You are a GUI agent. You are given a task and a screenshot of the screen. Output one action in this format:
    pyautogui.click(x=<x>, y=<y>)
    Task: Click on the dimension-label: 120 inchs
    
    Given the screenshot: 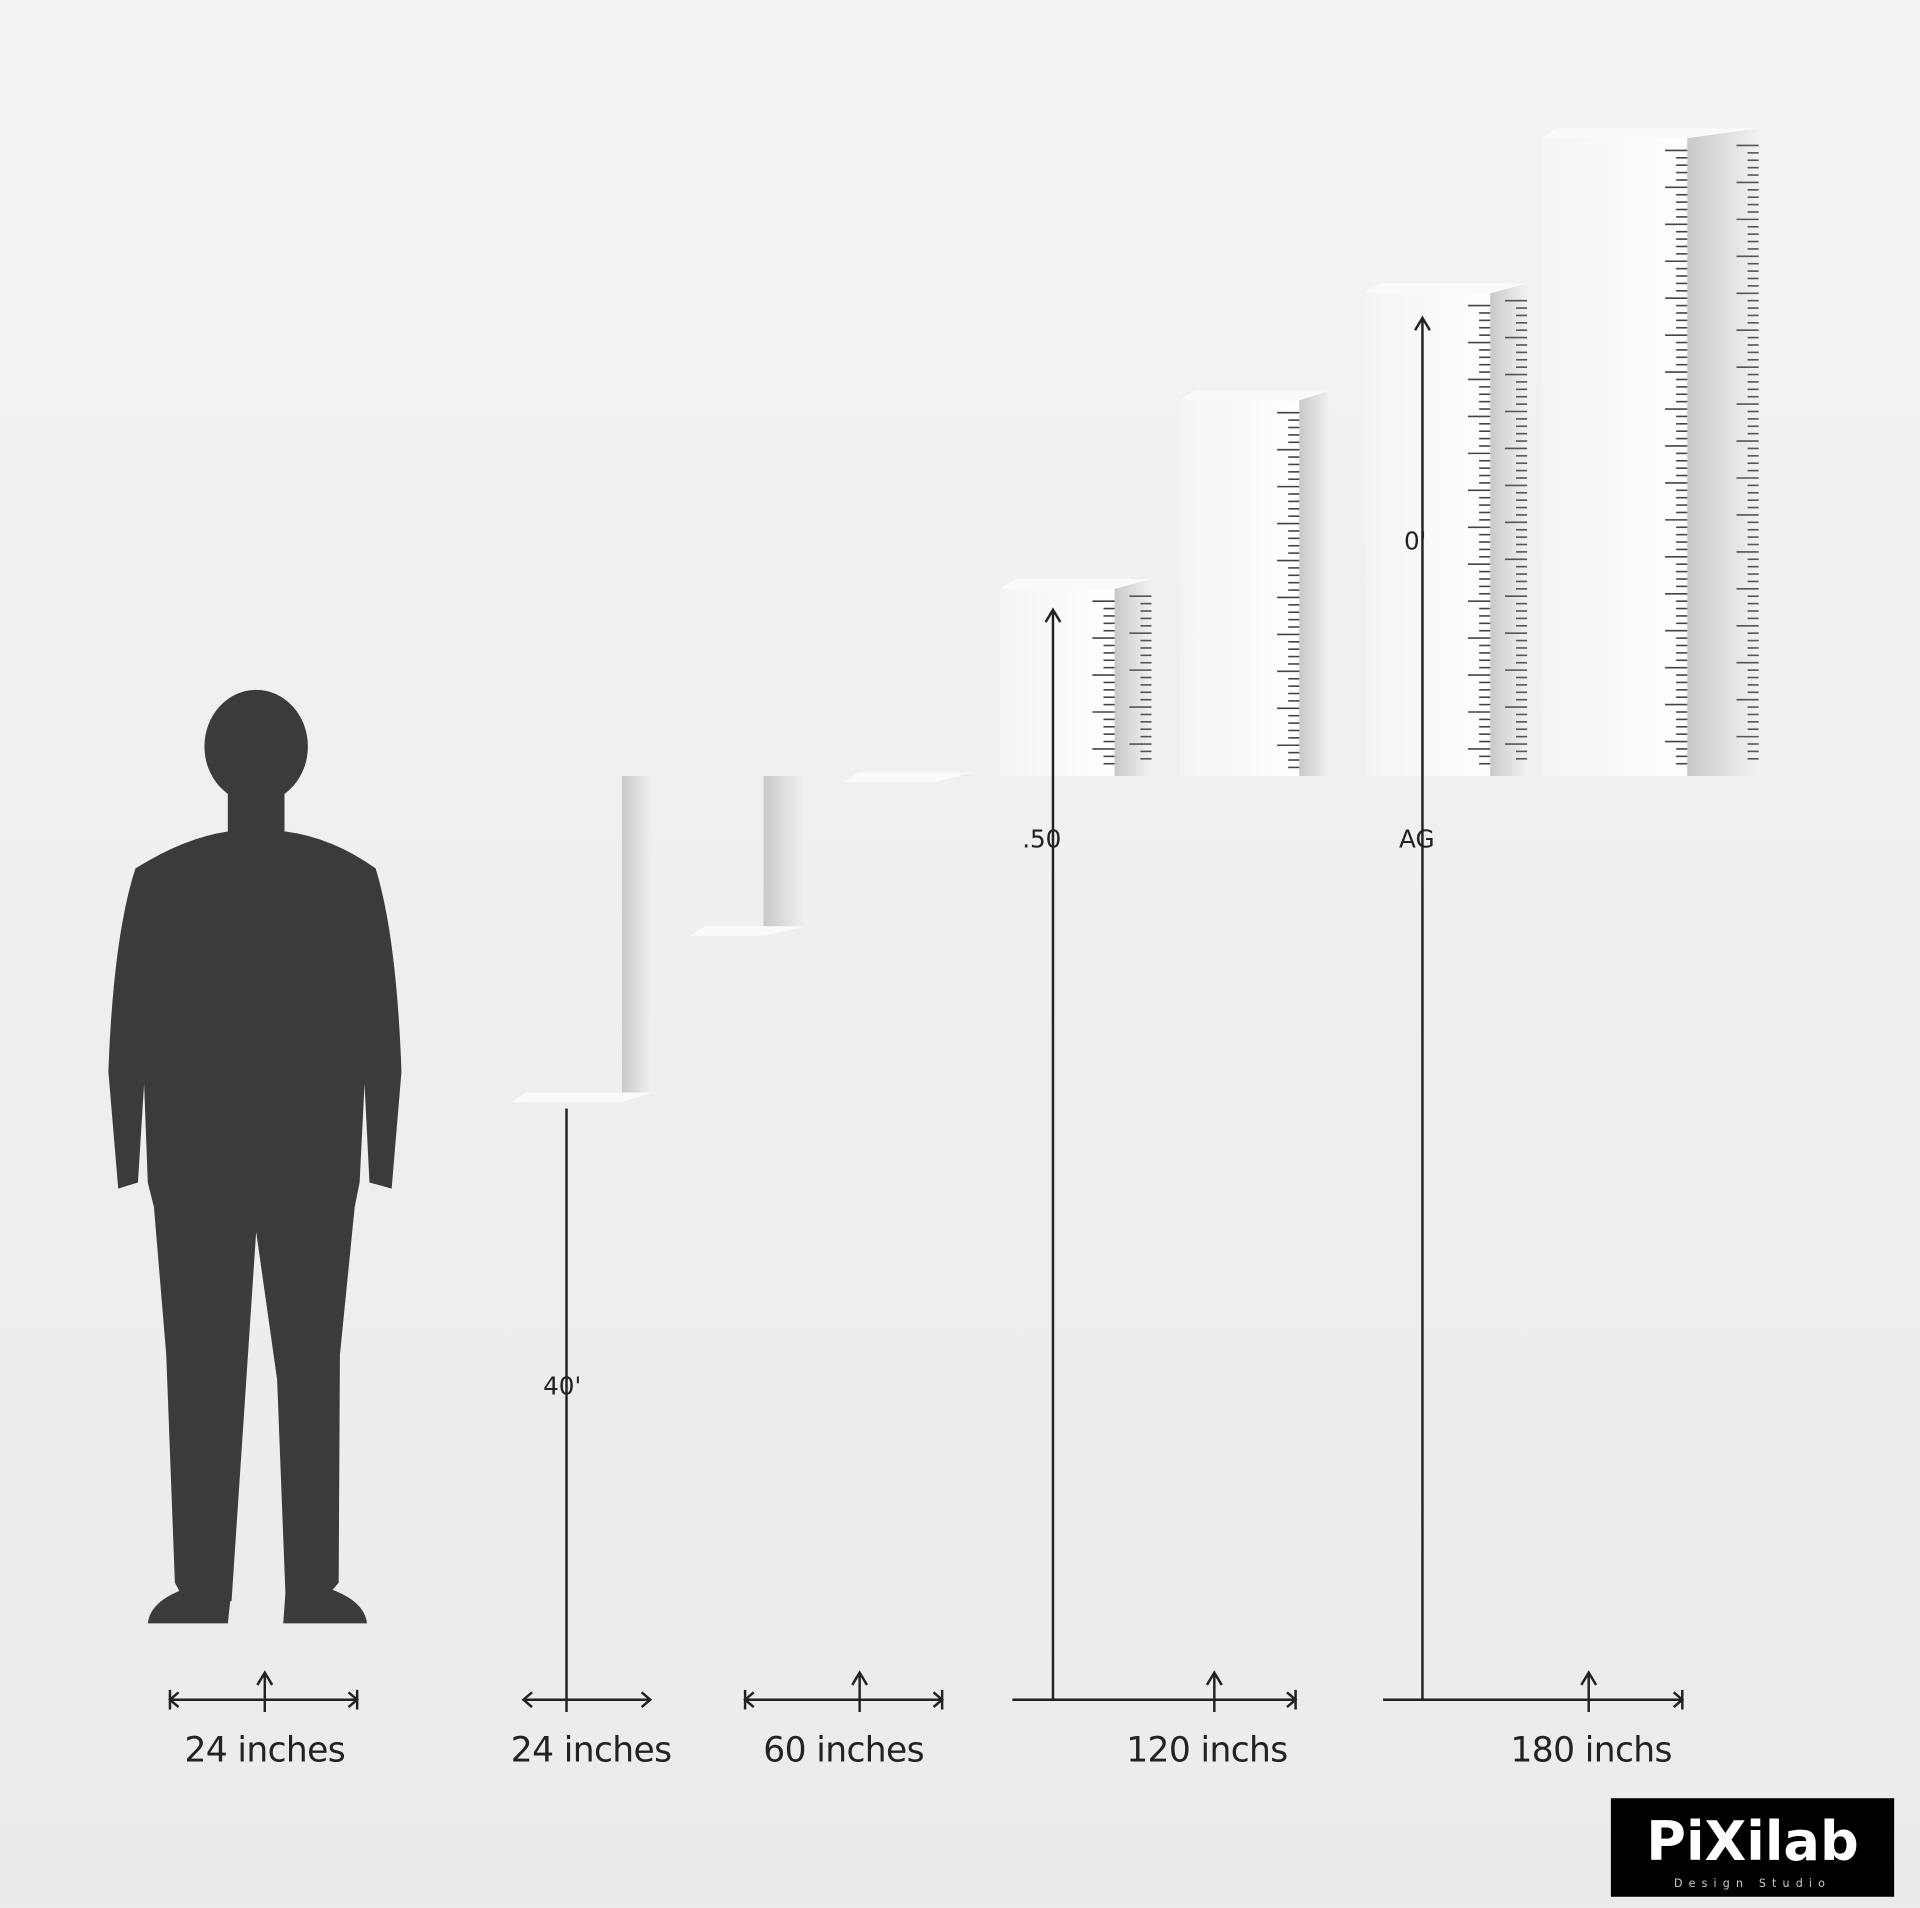 What is the action you would take?
    pyautogui.click(x=1206, y=1750)
    